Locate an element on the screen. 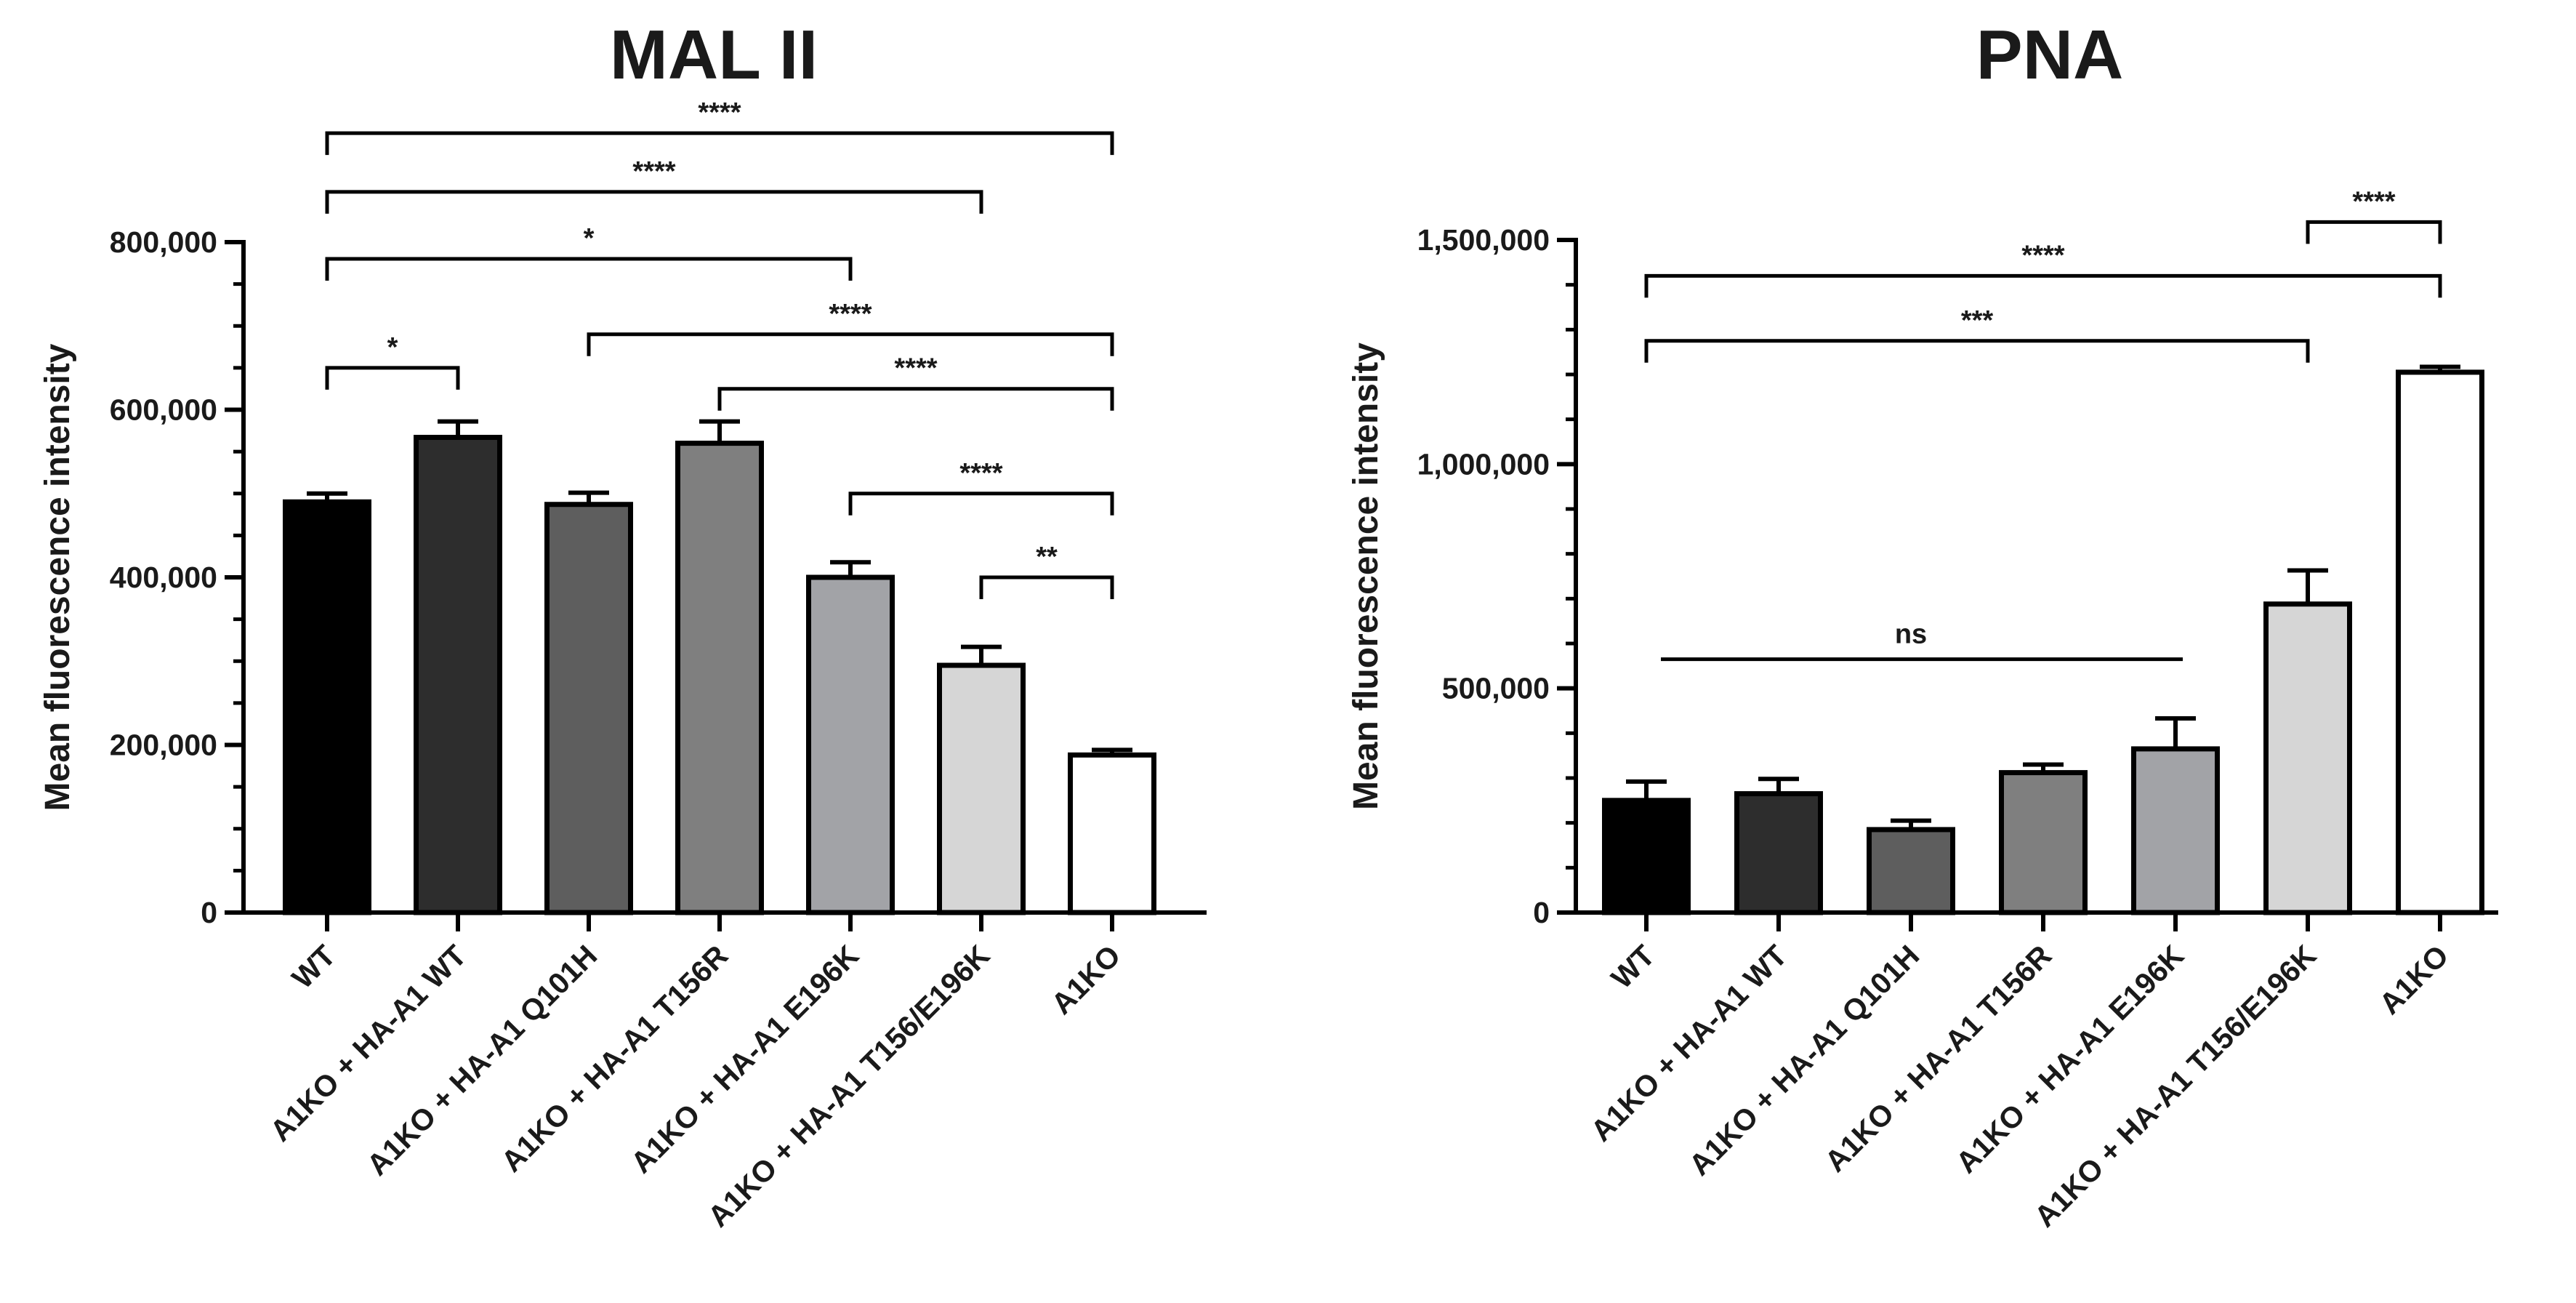 The height and width of the screenshot is (1303, 2576). significance-label: ns is located at coordinates (1911, 635).